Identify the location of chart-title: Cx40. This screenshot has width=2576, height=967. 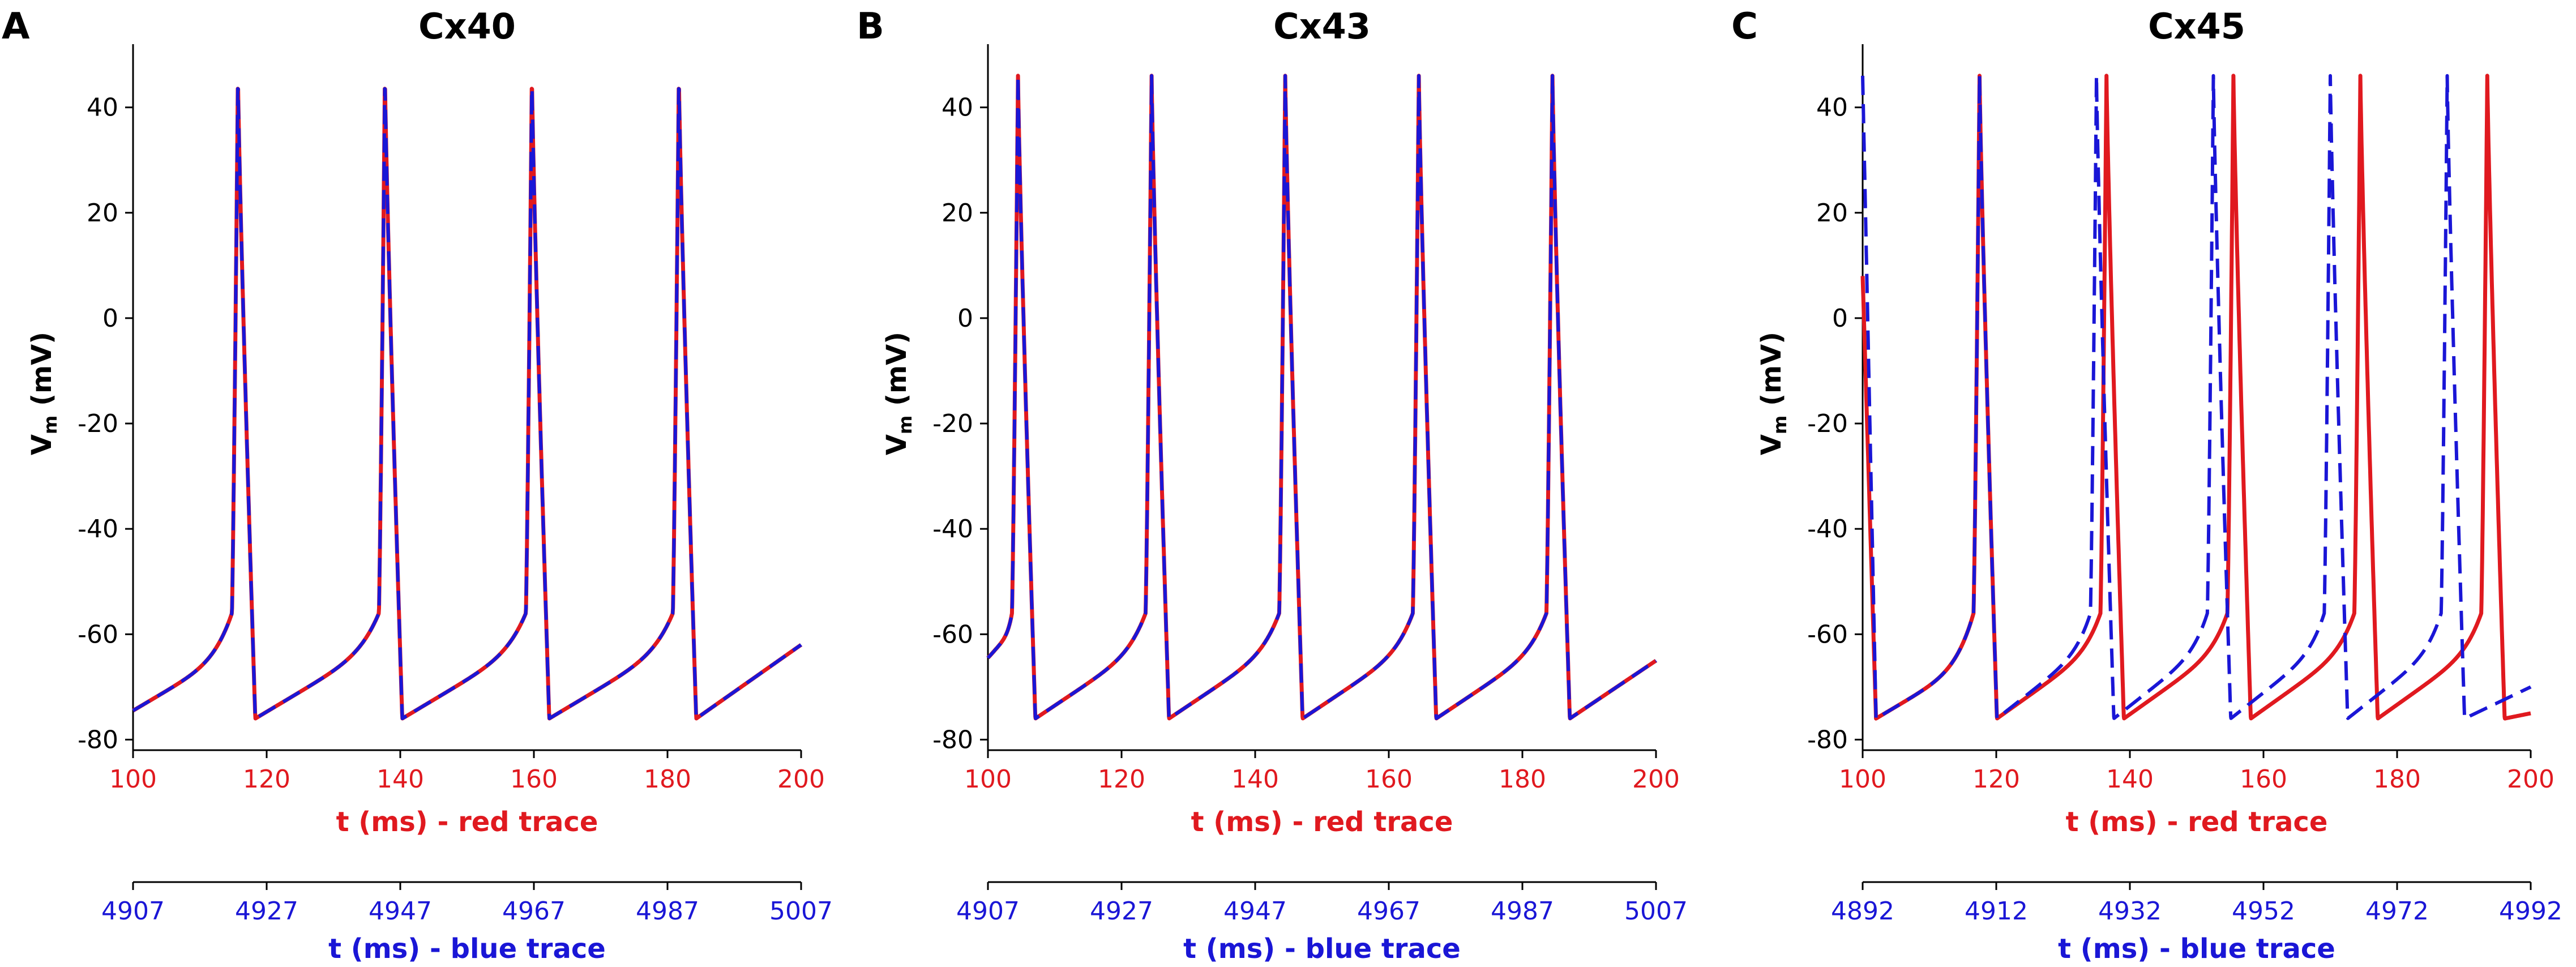
(467, 26).